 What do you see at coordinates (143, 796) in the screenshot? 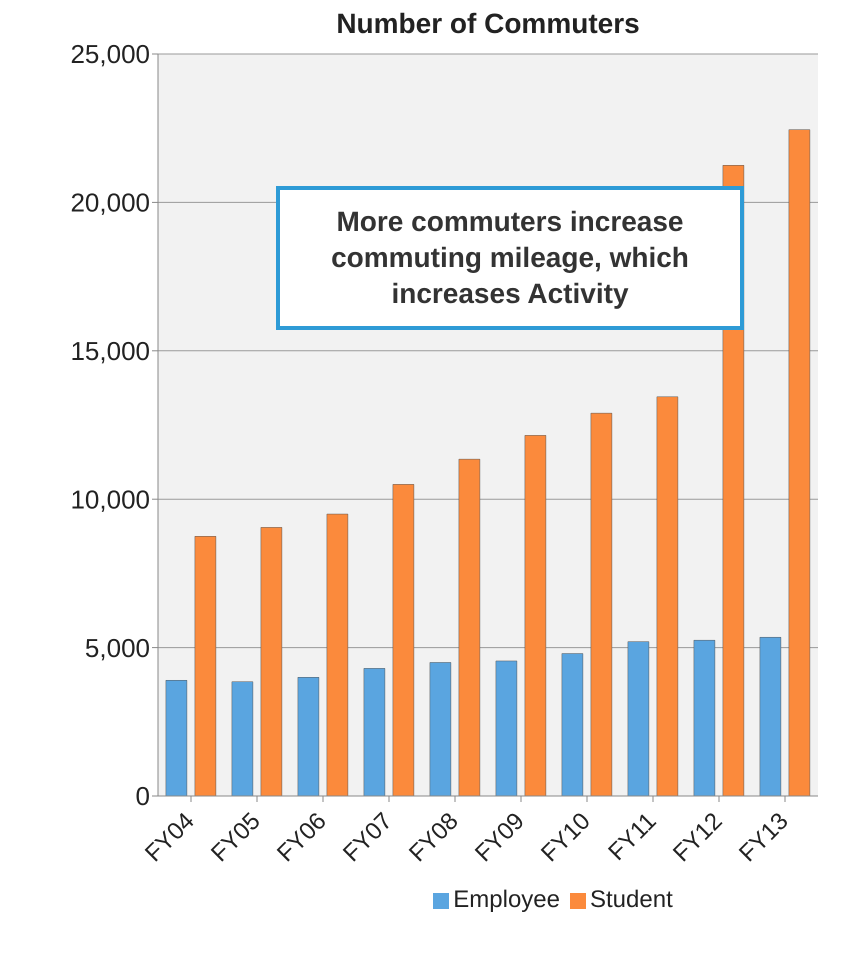
I see `y-tick-label: 0` at bounding box center [143, 796].